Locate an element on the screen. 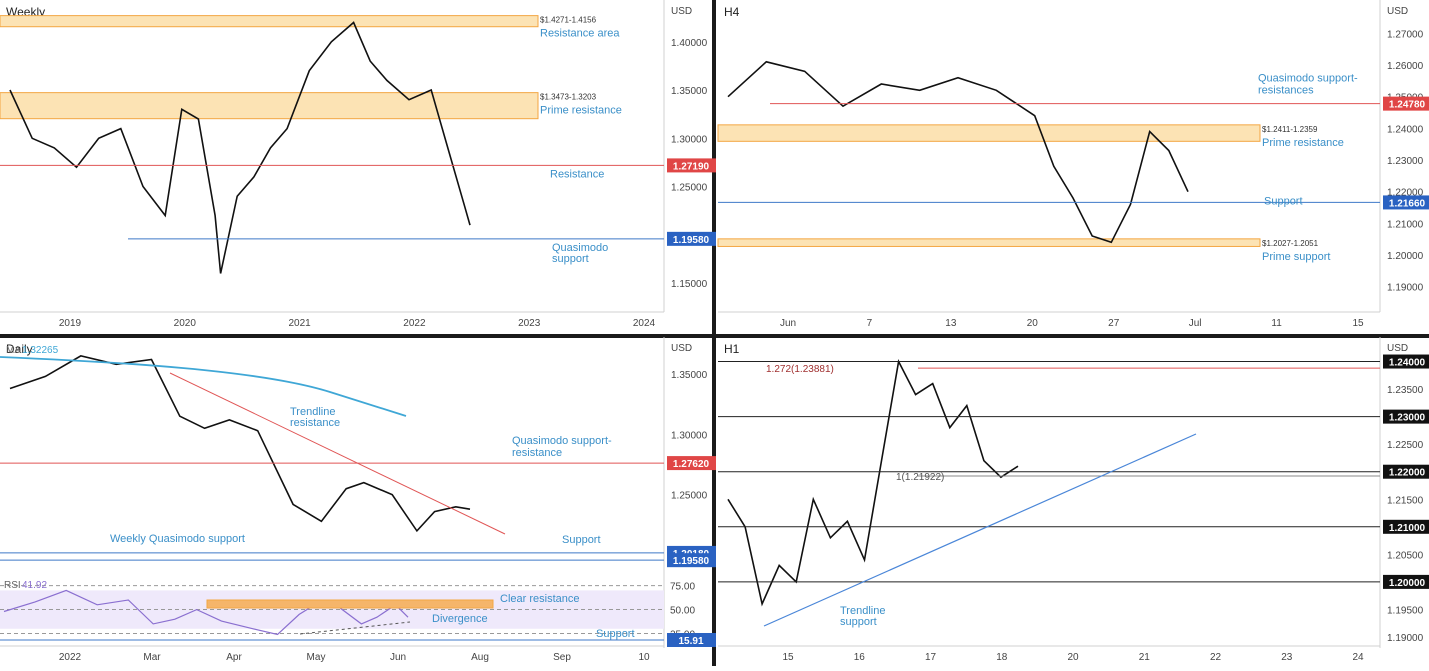 The height and width of the screenshot is (671, 1429). rsi-line is located at coordinates (206, 612).